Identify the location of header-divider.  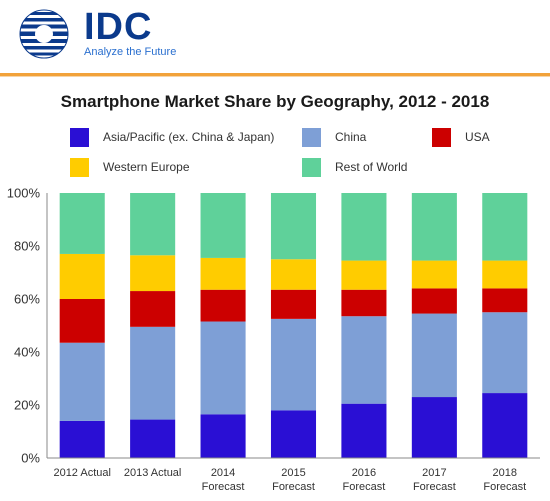
(275, 74).